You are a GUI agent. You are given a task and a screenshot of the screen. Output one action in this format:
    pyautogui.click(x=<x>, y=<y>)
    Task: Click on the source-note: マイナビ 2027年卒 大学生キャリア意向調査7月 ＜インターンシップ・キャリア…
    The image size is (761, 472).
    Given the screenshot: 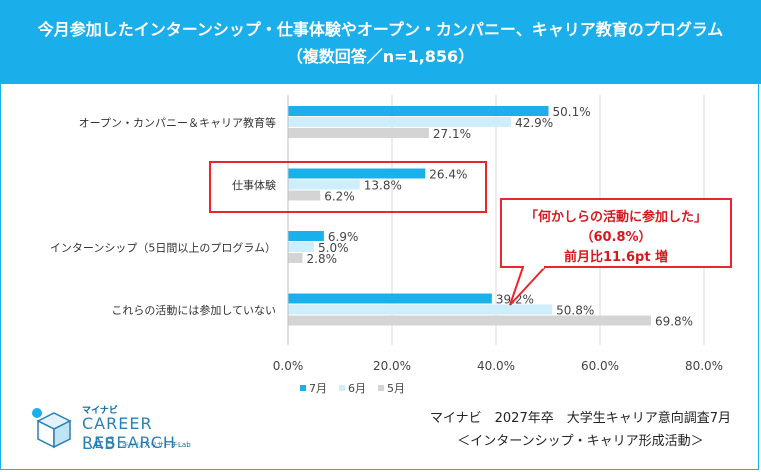 What is the action you would take?
    pyautogui.click(x=580, y=428)
    